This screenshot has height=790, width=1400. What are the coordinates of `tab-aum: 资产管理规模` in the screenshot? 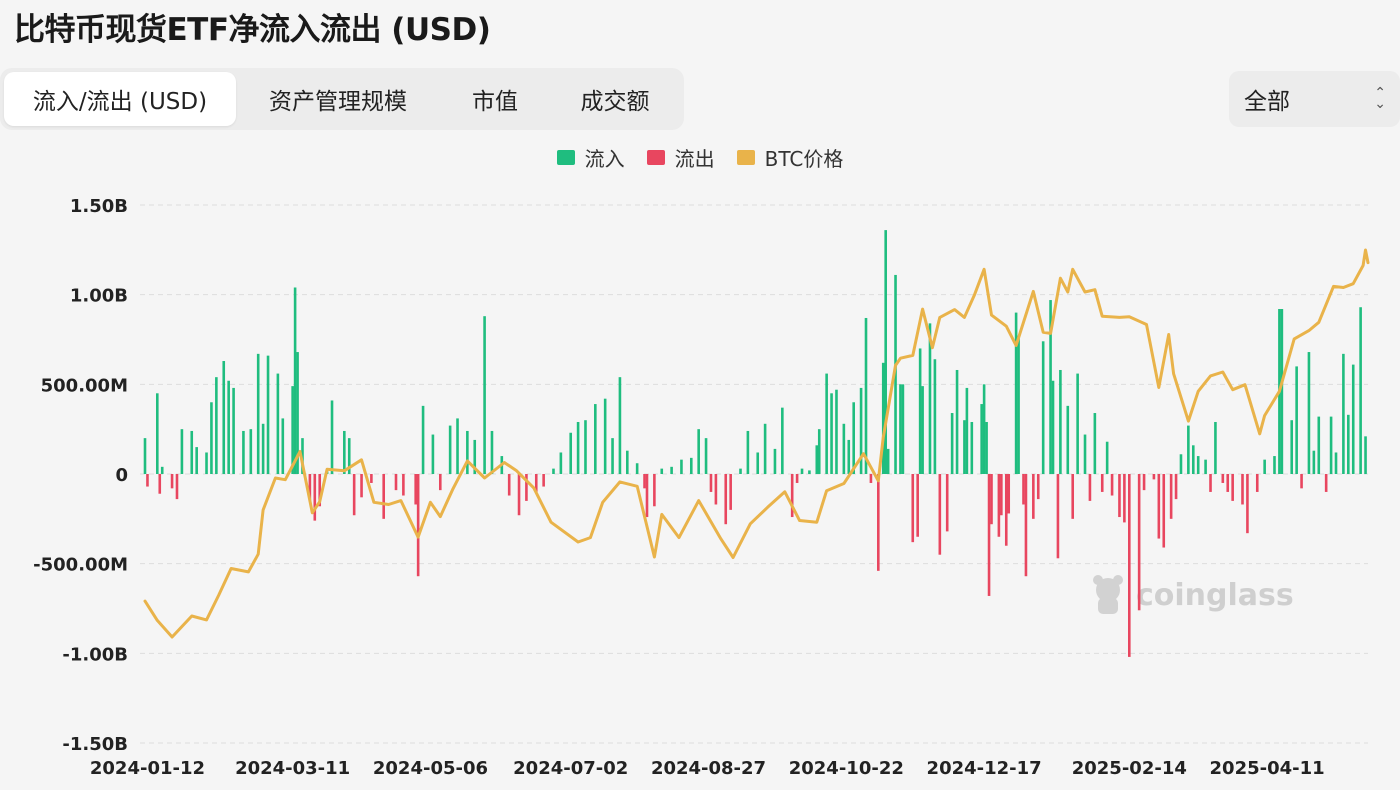 It's located at (338, 102).